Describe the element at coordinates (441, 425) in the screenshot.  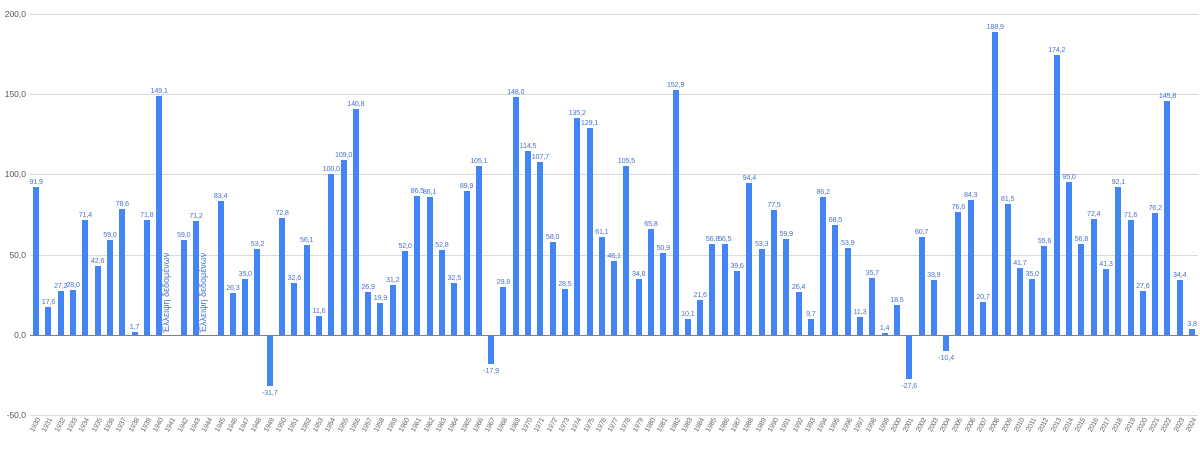
I see `x-axis-tick-label: 1963` at that location.